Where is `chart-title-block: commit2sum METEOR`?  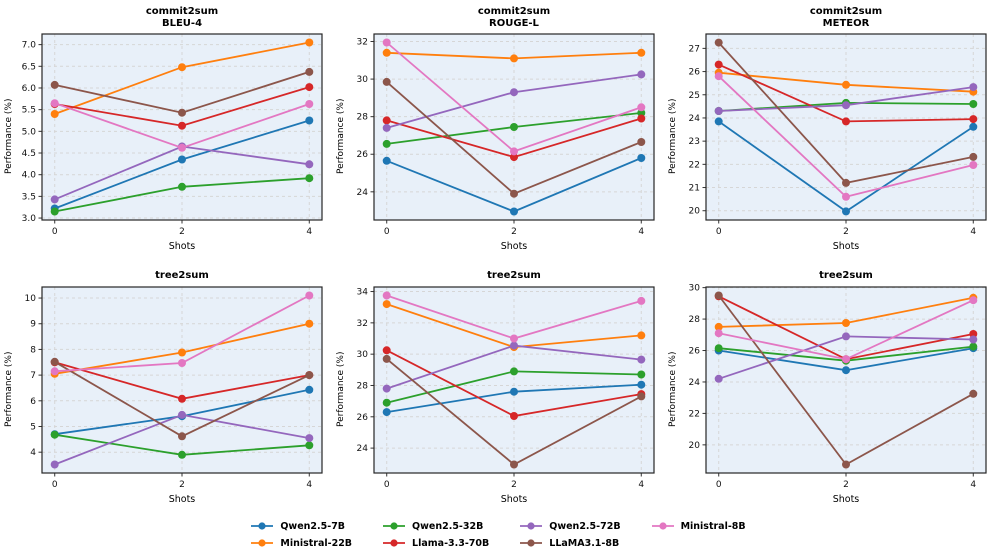
chart-title-block: commit2sum METEOR is located at coordinates (830, 18).